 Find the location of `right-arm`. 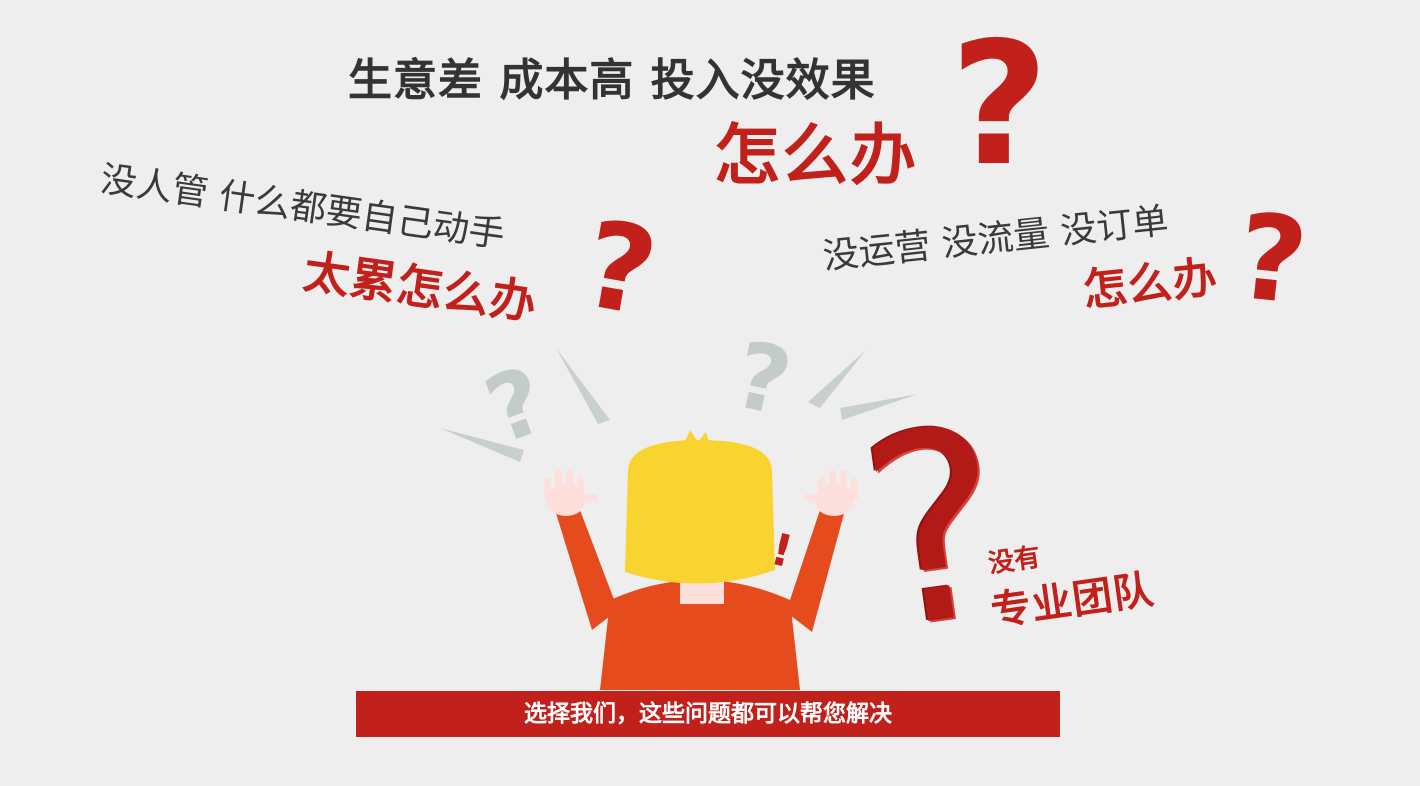

right-arm is located at coordinates (815, 571).